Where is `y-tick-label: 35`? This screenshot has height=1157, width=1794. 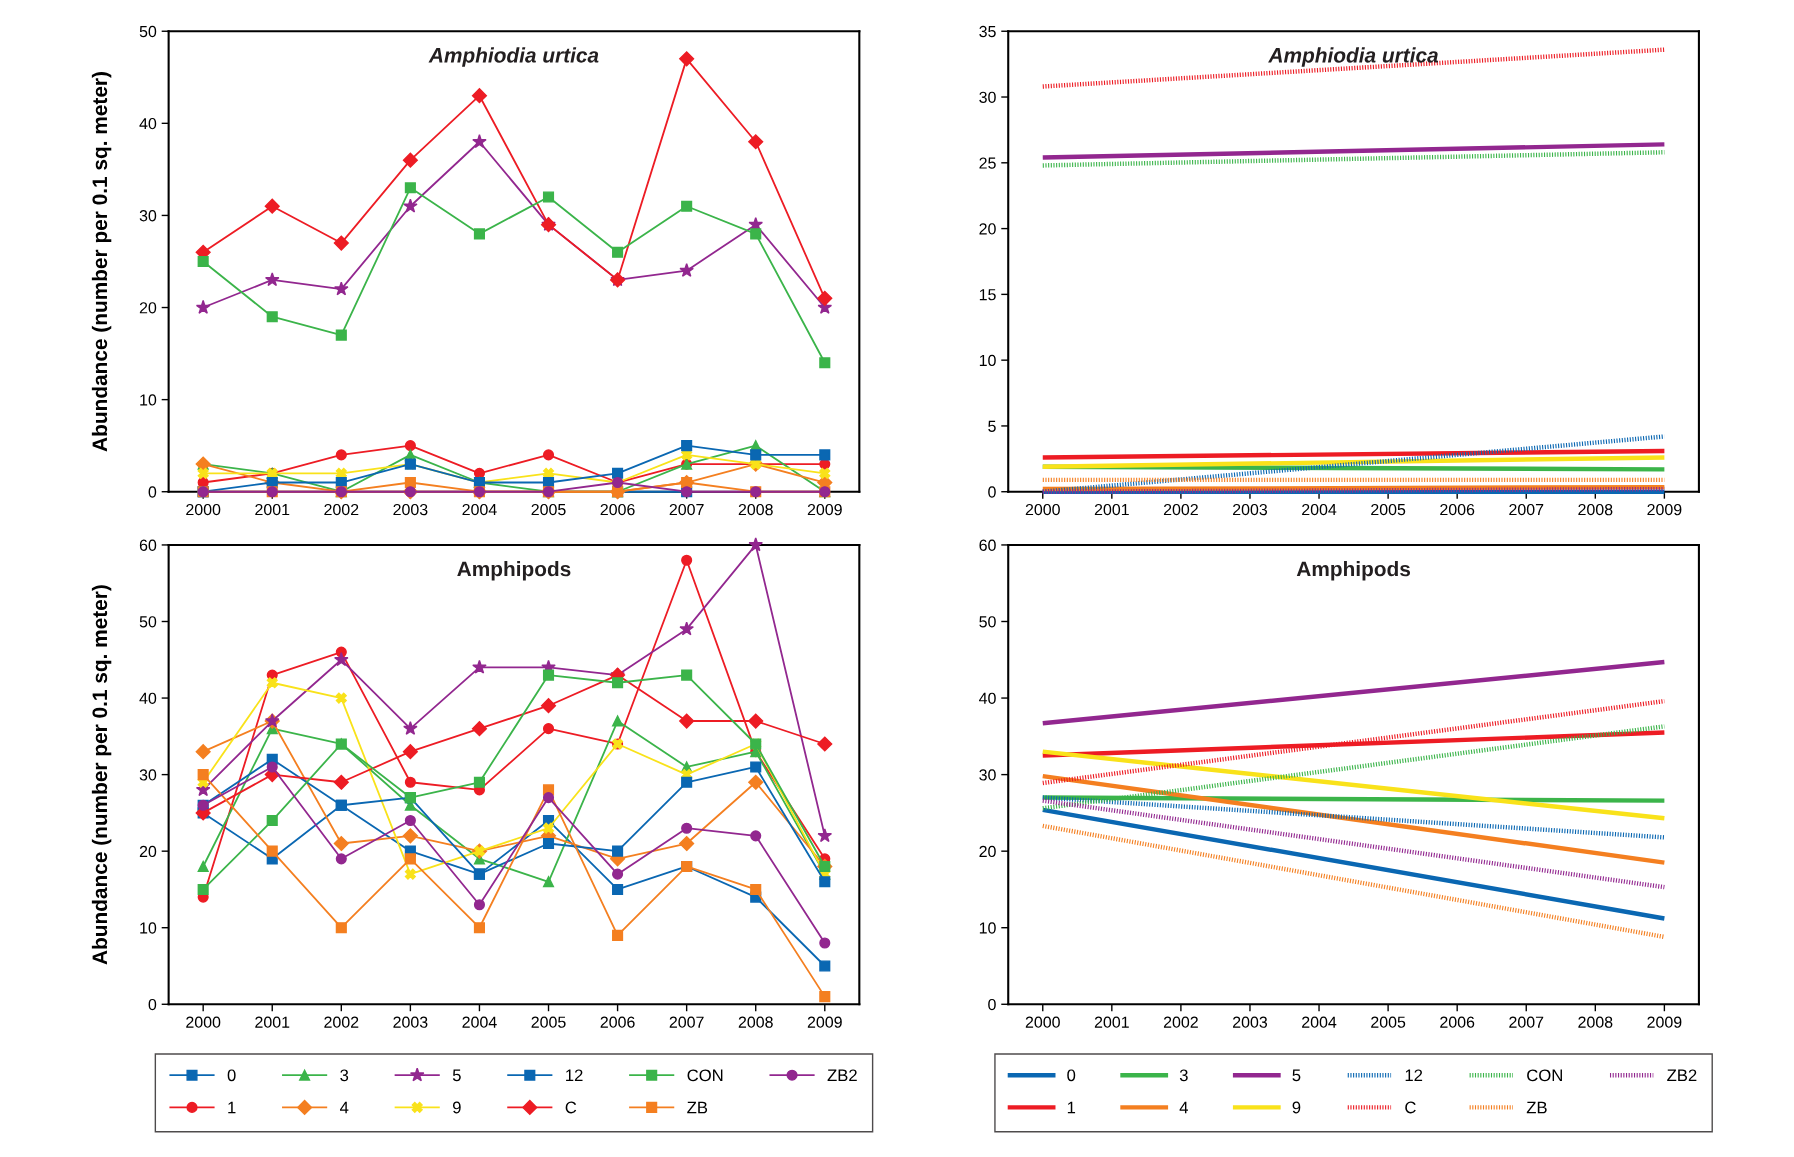
y-tick-label: 35 is located at coordinates (987, 31).